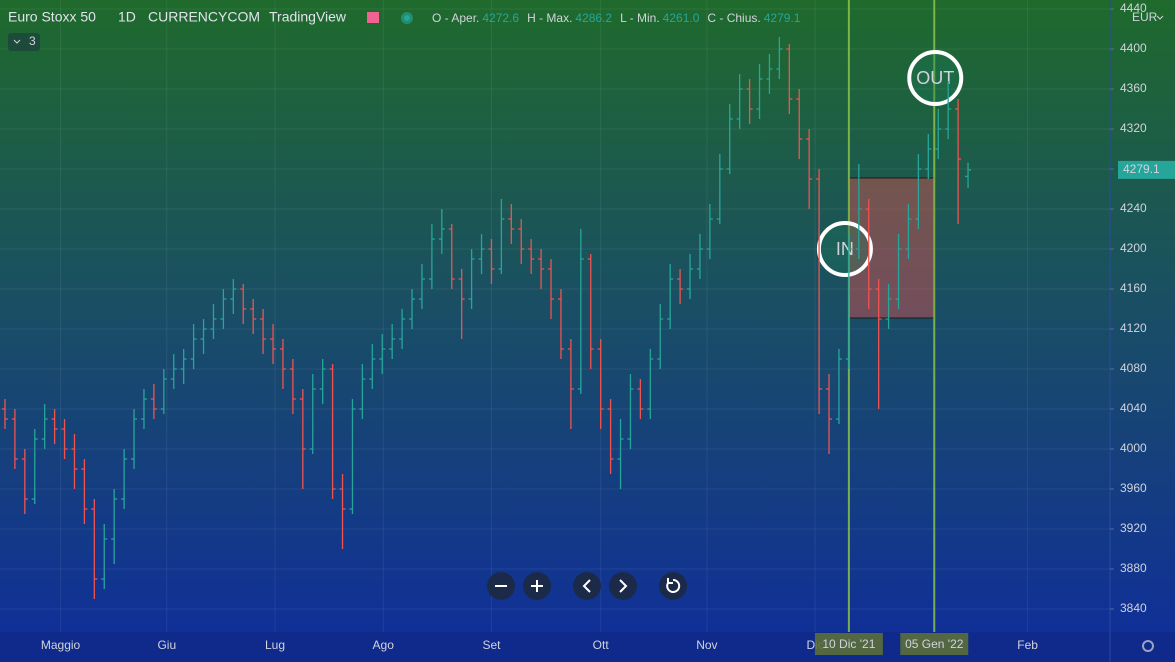 This screenshot has width=1175, height=662. Describe the element at coordinates (1133, 288) in the screenshot. I see `y-tick-label: 4160` at that location.